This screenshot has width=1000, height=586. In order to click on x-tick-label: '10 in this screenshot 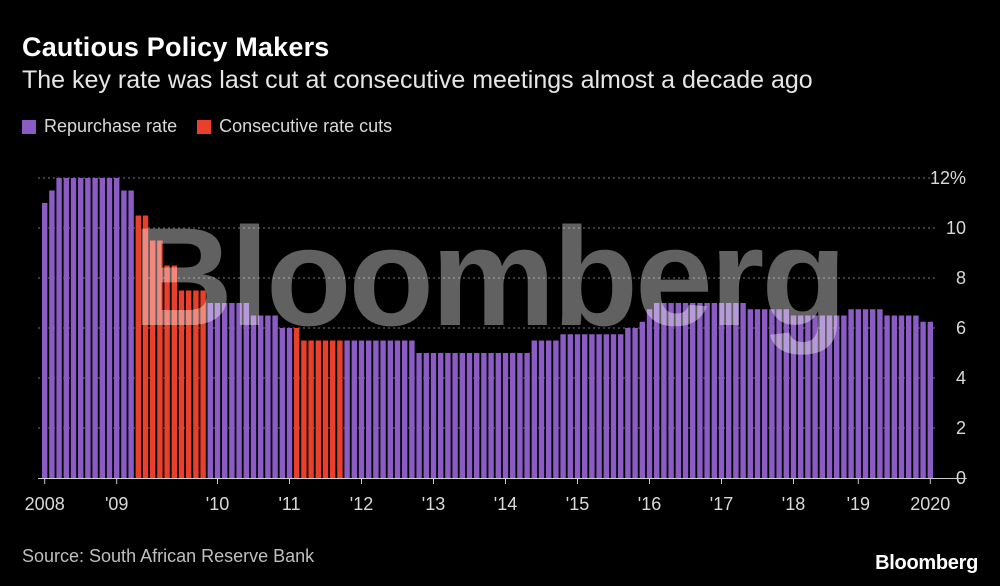, I will do `click(217, 504)`.